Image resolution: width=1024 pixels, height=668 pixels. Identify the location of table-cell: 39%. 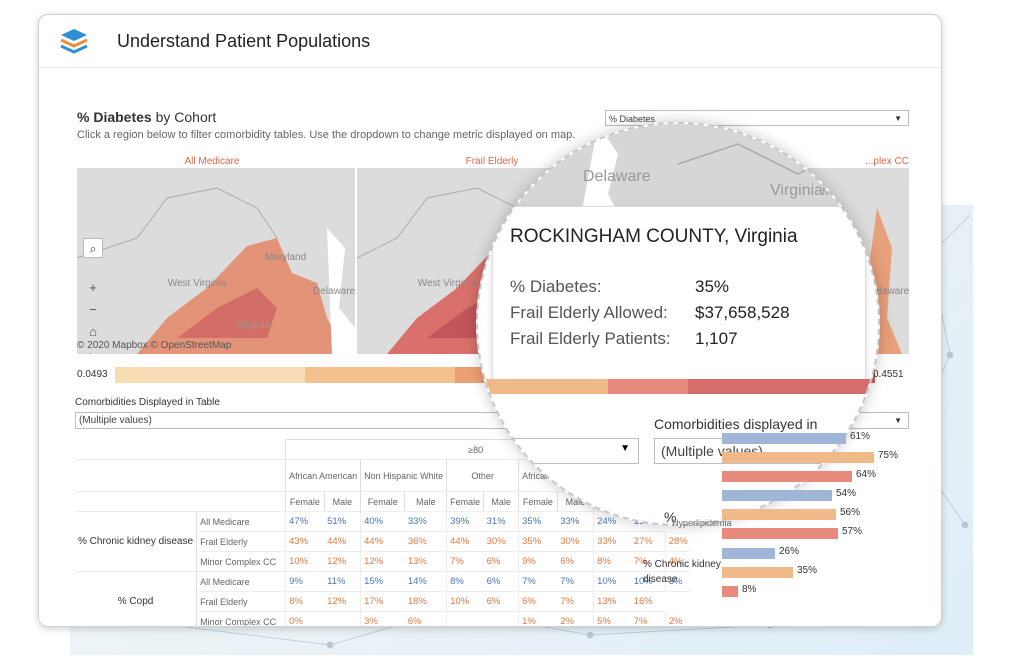
(465, 521).